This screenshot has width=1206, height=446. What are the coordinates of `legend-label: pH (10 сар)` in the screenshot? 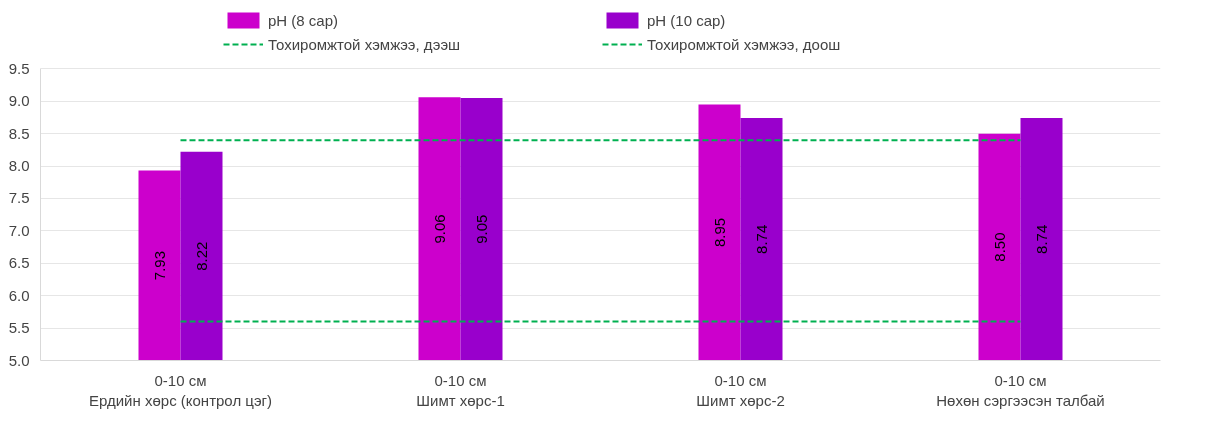 It's located at (687, 20).